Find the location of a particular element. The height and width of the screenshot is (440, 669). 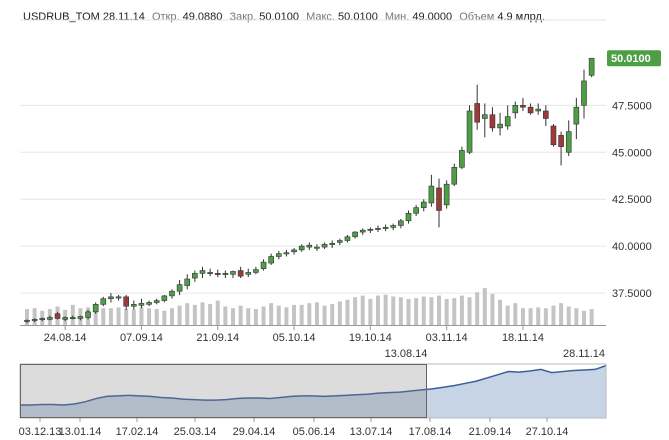

x-tick-label: 21.09.14 is located at coordinates (217, 338).